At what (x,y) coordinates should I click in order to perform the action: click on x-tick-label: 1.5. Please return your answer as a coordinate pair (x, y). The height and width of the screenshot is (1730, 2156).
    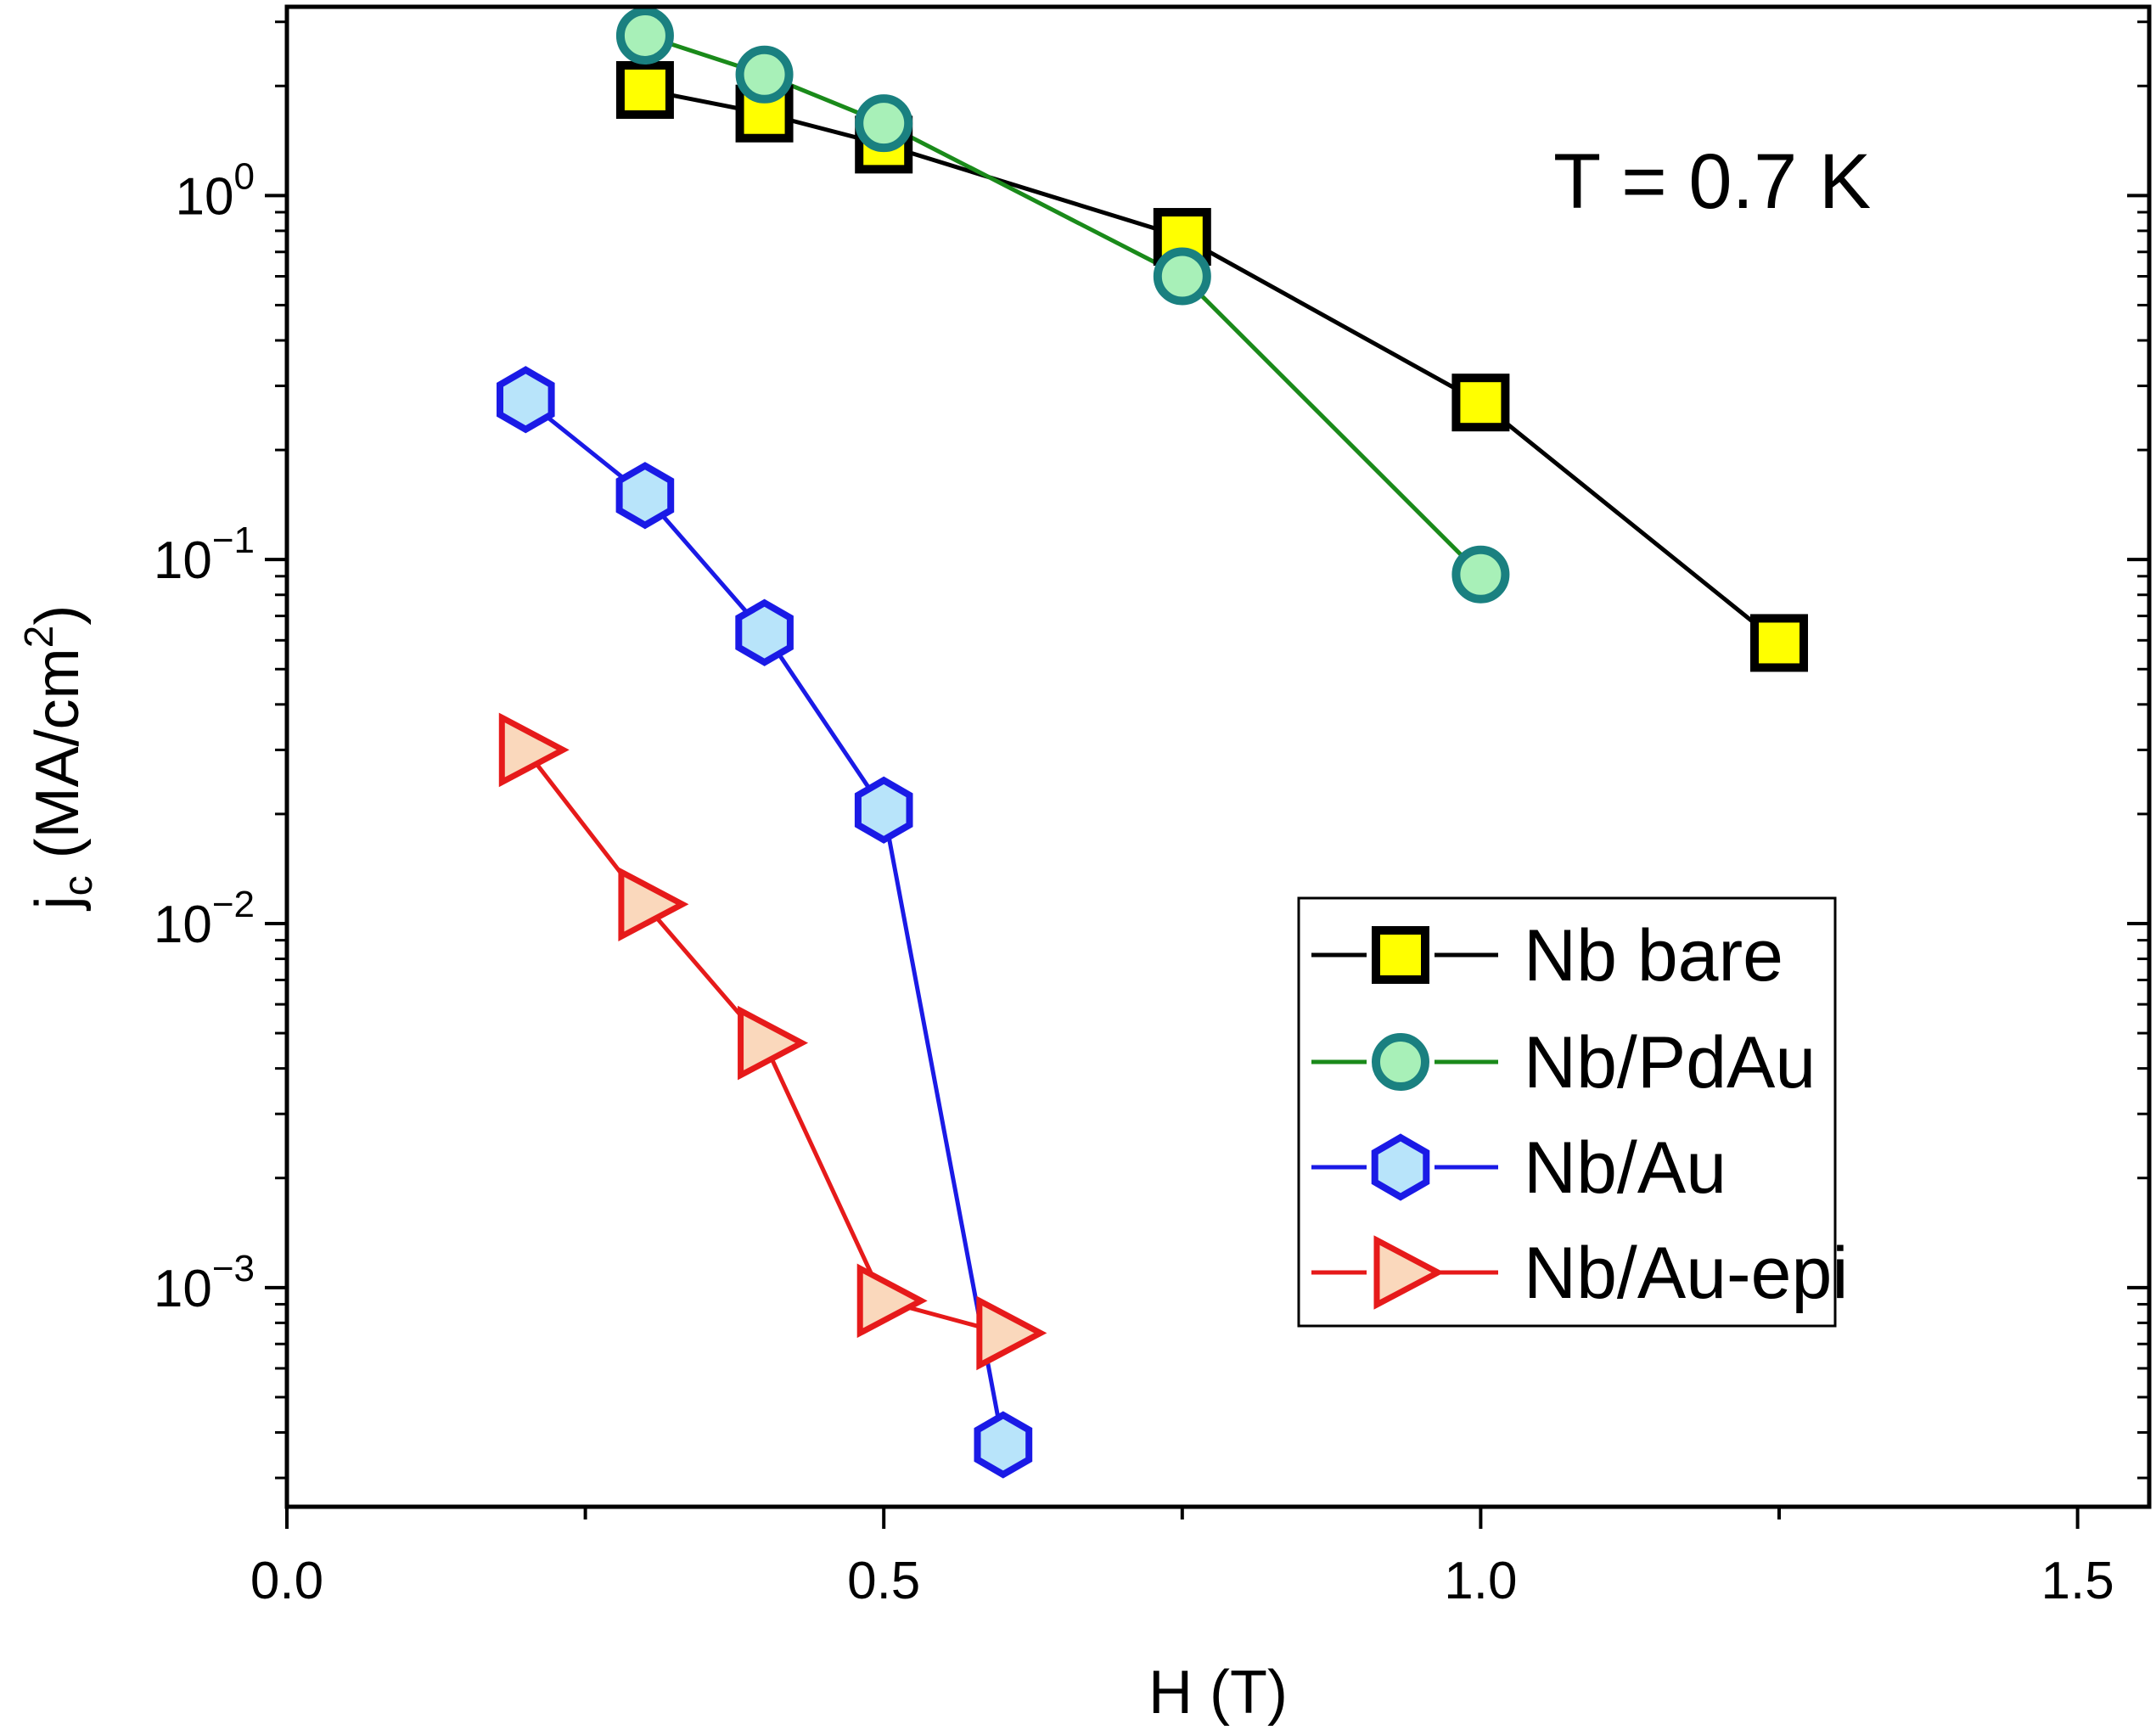
    Looking at the image, I should click on (2077, 1581).